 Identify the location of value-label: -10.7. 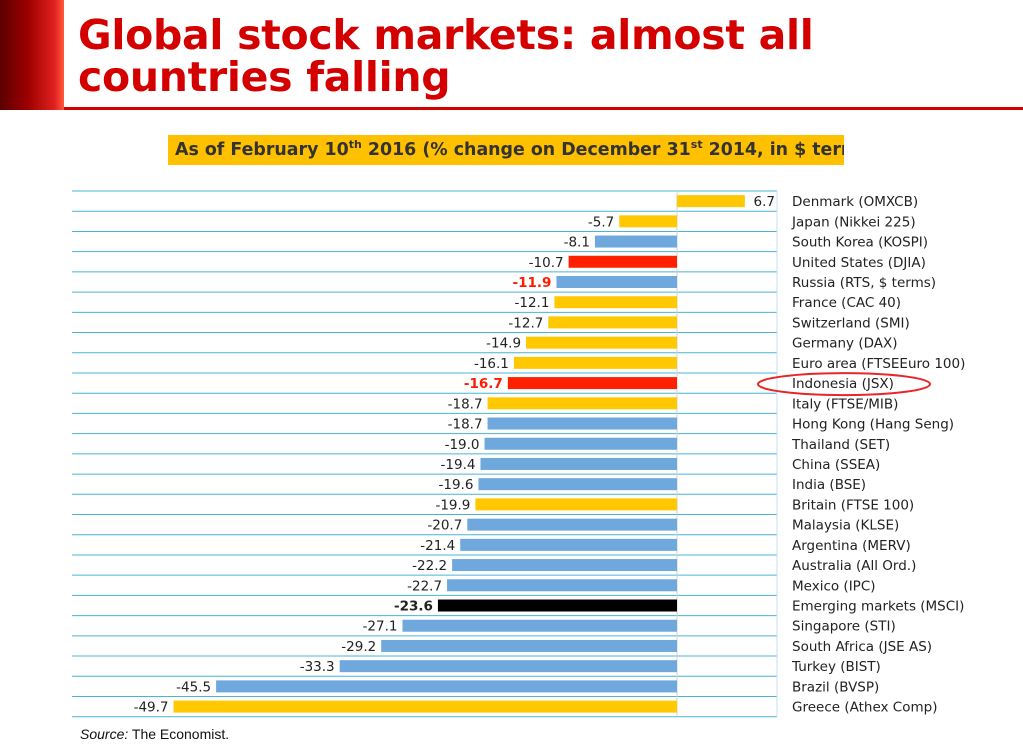
(546, 263).